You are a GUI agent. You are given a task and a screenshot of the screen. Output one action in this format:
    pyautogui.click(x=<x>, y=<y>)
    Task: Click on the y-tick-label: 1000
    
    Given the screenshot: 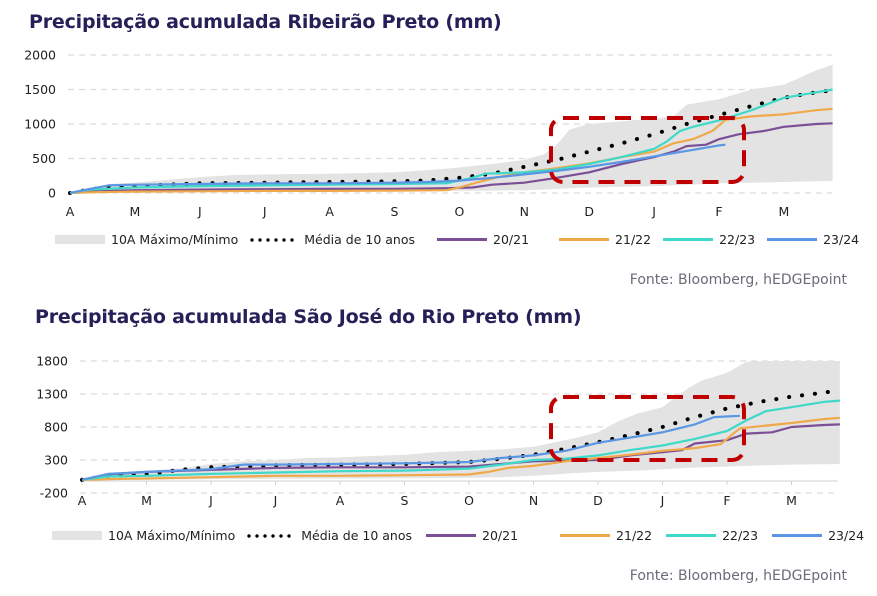 What is the action you would take?
    pyautogui.click(x=40, y=124)
    